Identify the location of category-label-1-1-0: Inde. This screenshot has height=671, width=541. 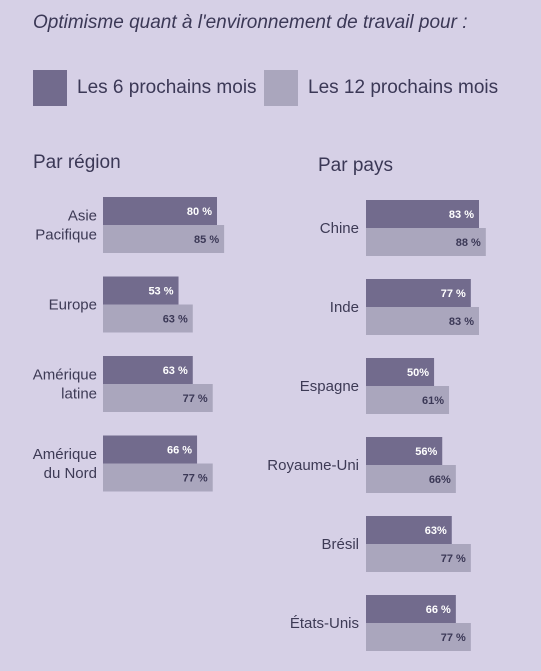
(344, 307).